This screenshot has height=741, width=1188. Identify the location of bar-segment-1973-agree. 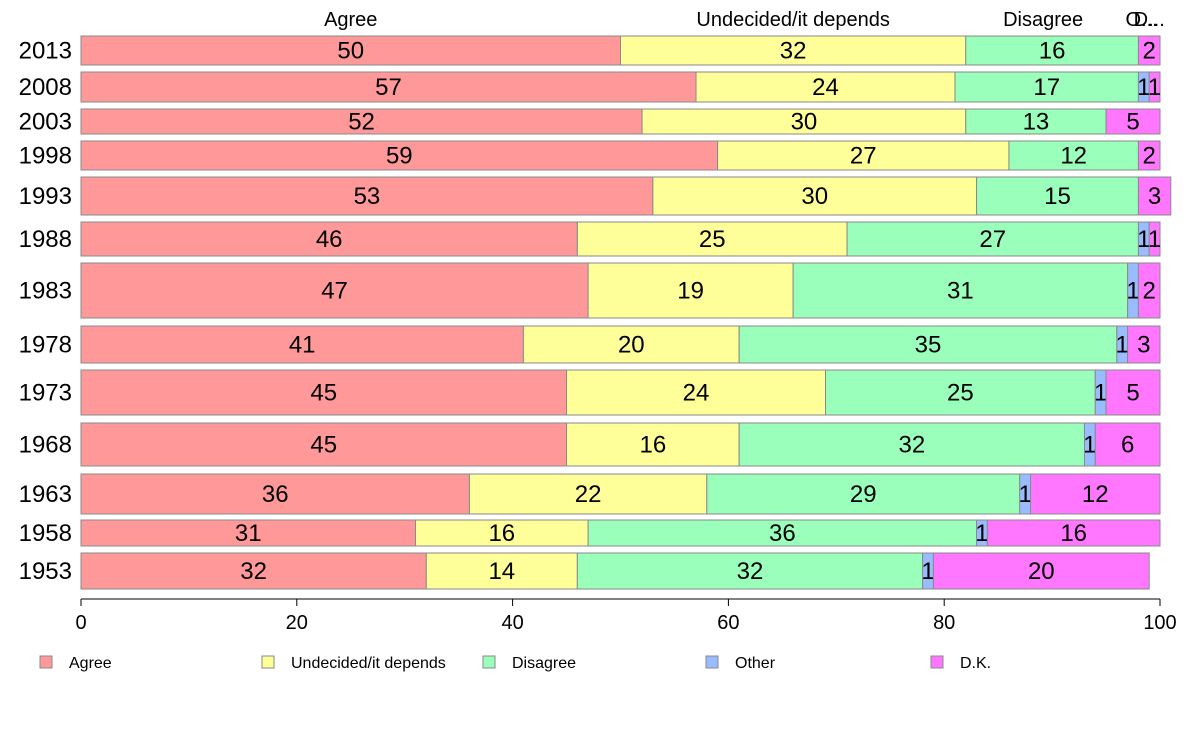
(324, 392).